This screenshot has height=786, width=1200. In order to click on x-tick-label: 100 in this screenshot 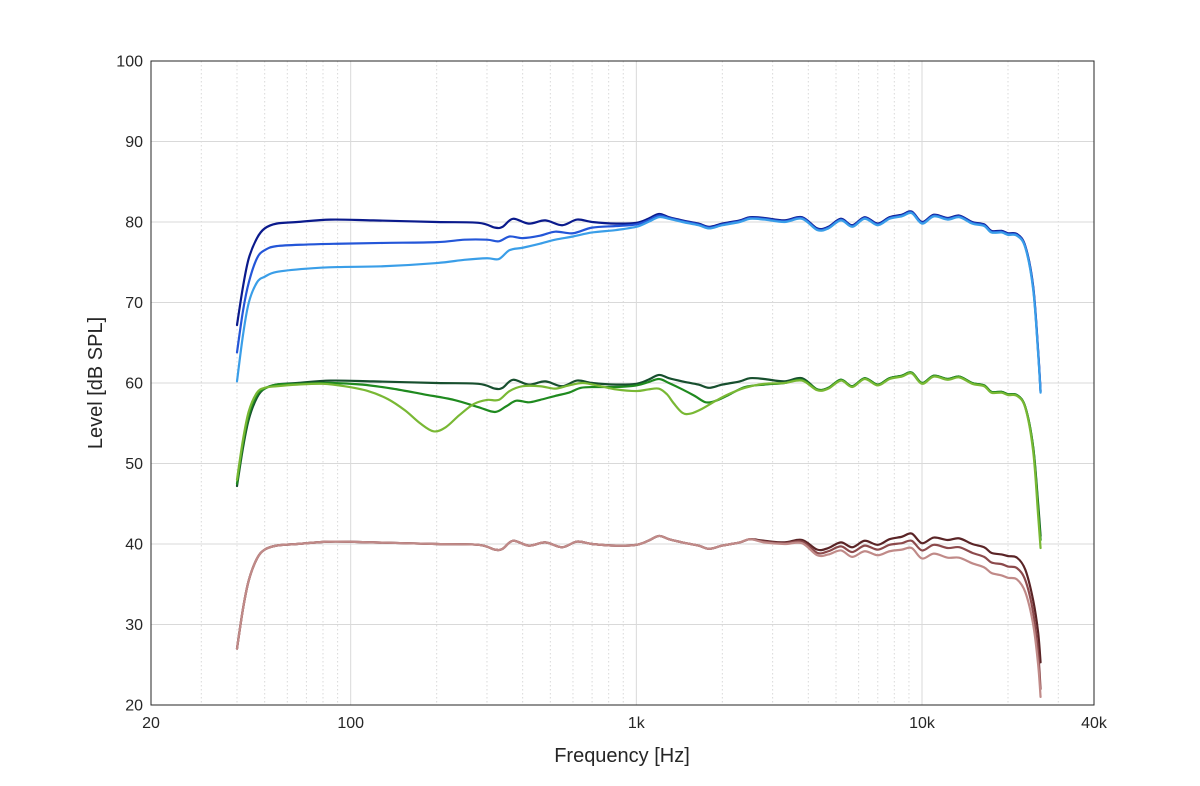, I will do `click(350, 723)`.